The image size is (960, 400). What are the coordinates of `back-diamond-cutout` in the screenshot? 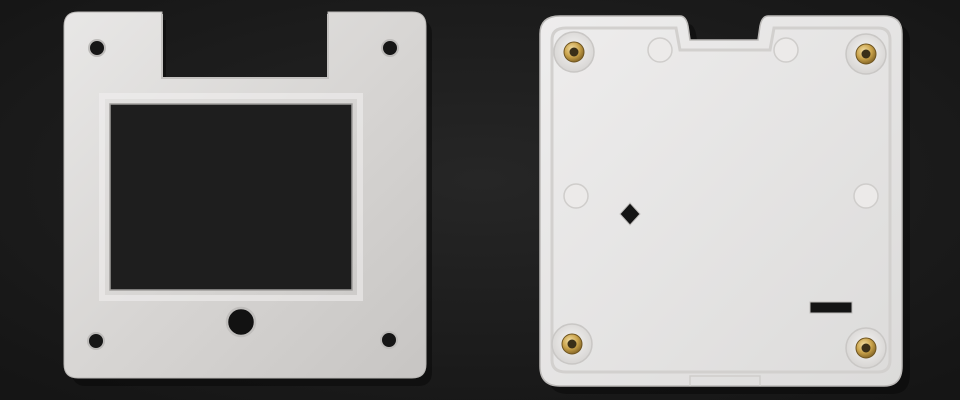 It's located at (630, 214).